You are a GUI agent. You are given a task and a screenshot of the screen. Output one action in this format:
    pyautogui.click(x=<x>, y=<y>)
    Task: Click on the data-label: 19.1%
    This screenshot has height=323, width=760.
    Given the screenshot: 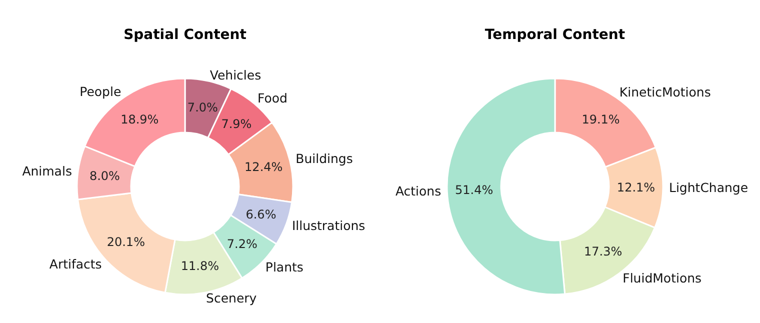 What is the action you would take?
    pyautogui.click(x=601, y=119)
    